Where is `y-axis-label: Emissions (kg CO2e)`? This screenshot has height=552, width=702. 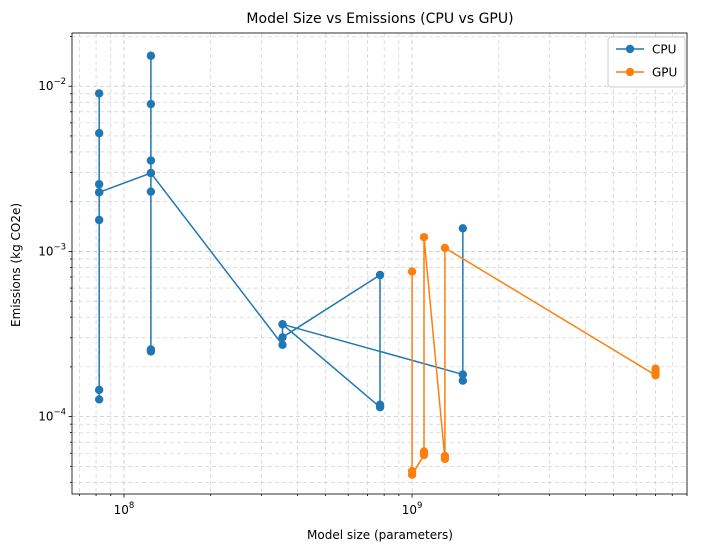
y-axis-label: Emissions (kg CO2e) is located at coordinates (16, 265).